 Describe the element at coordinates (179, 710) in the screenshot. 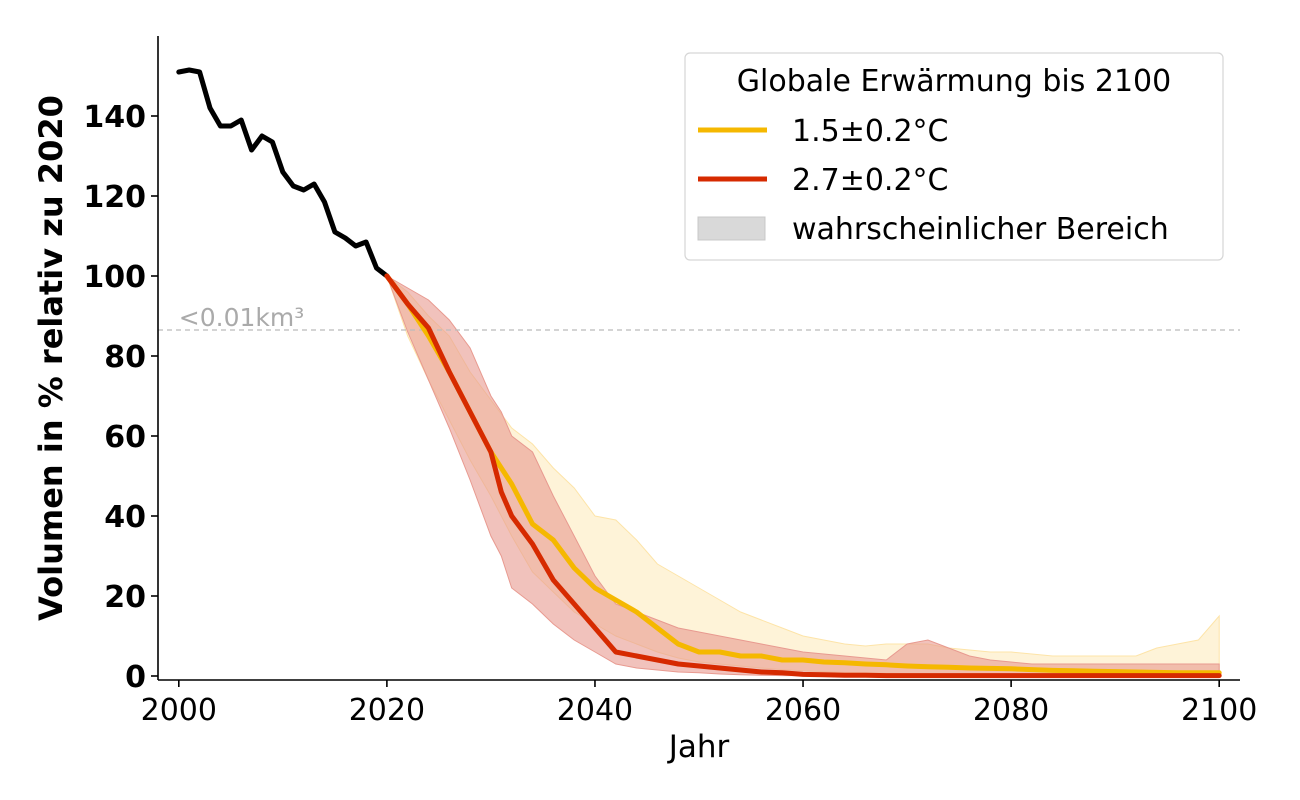

I see `x-tick-label: 2000` at that location.